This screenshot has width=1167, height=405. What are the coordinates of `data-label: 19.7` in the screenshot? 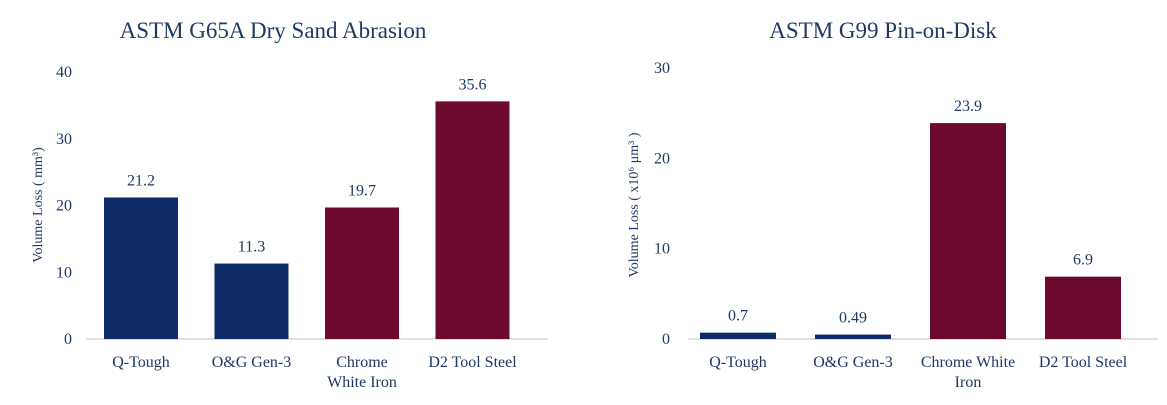 It's located at (362, 191).